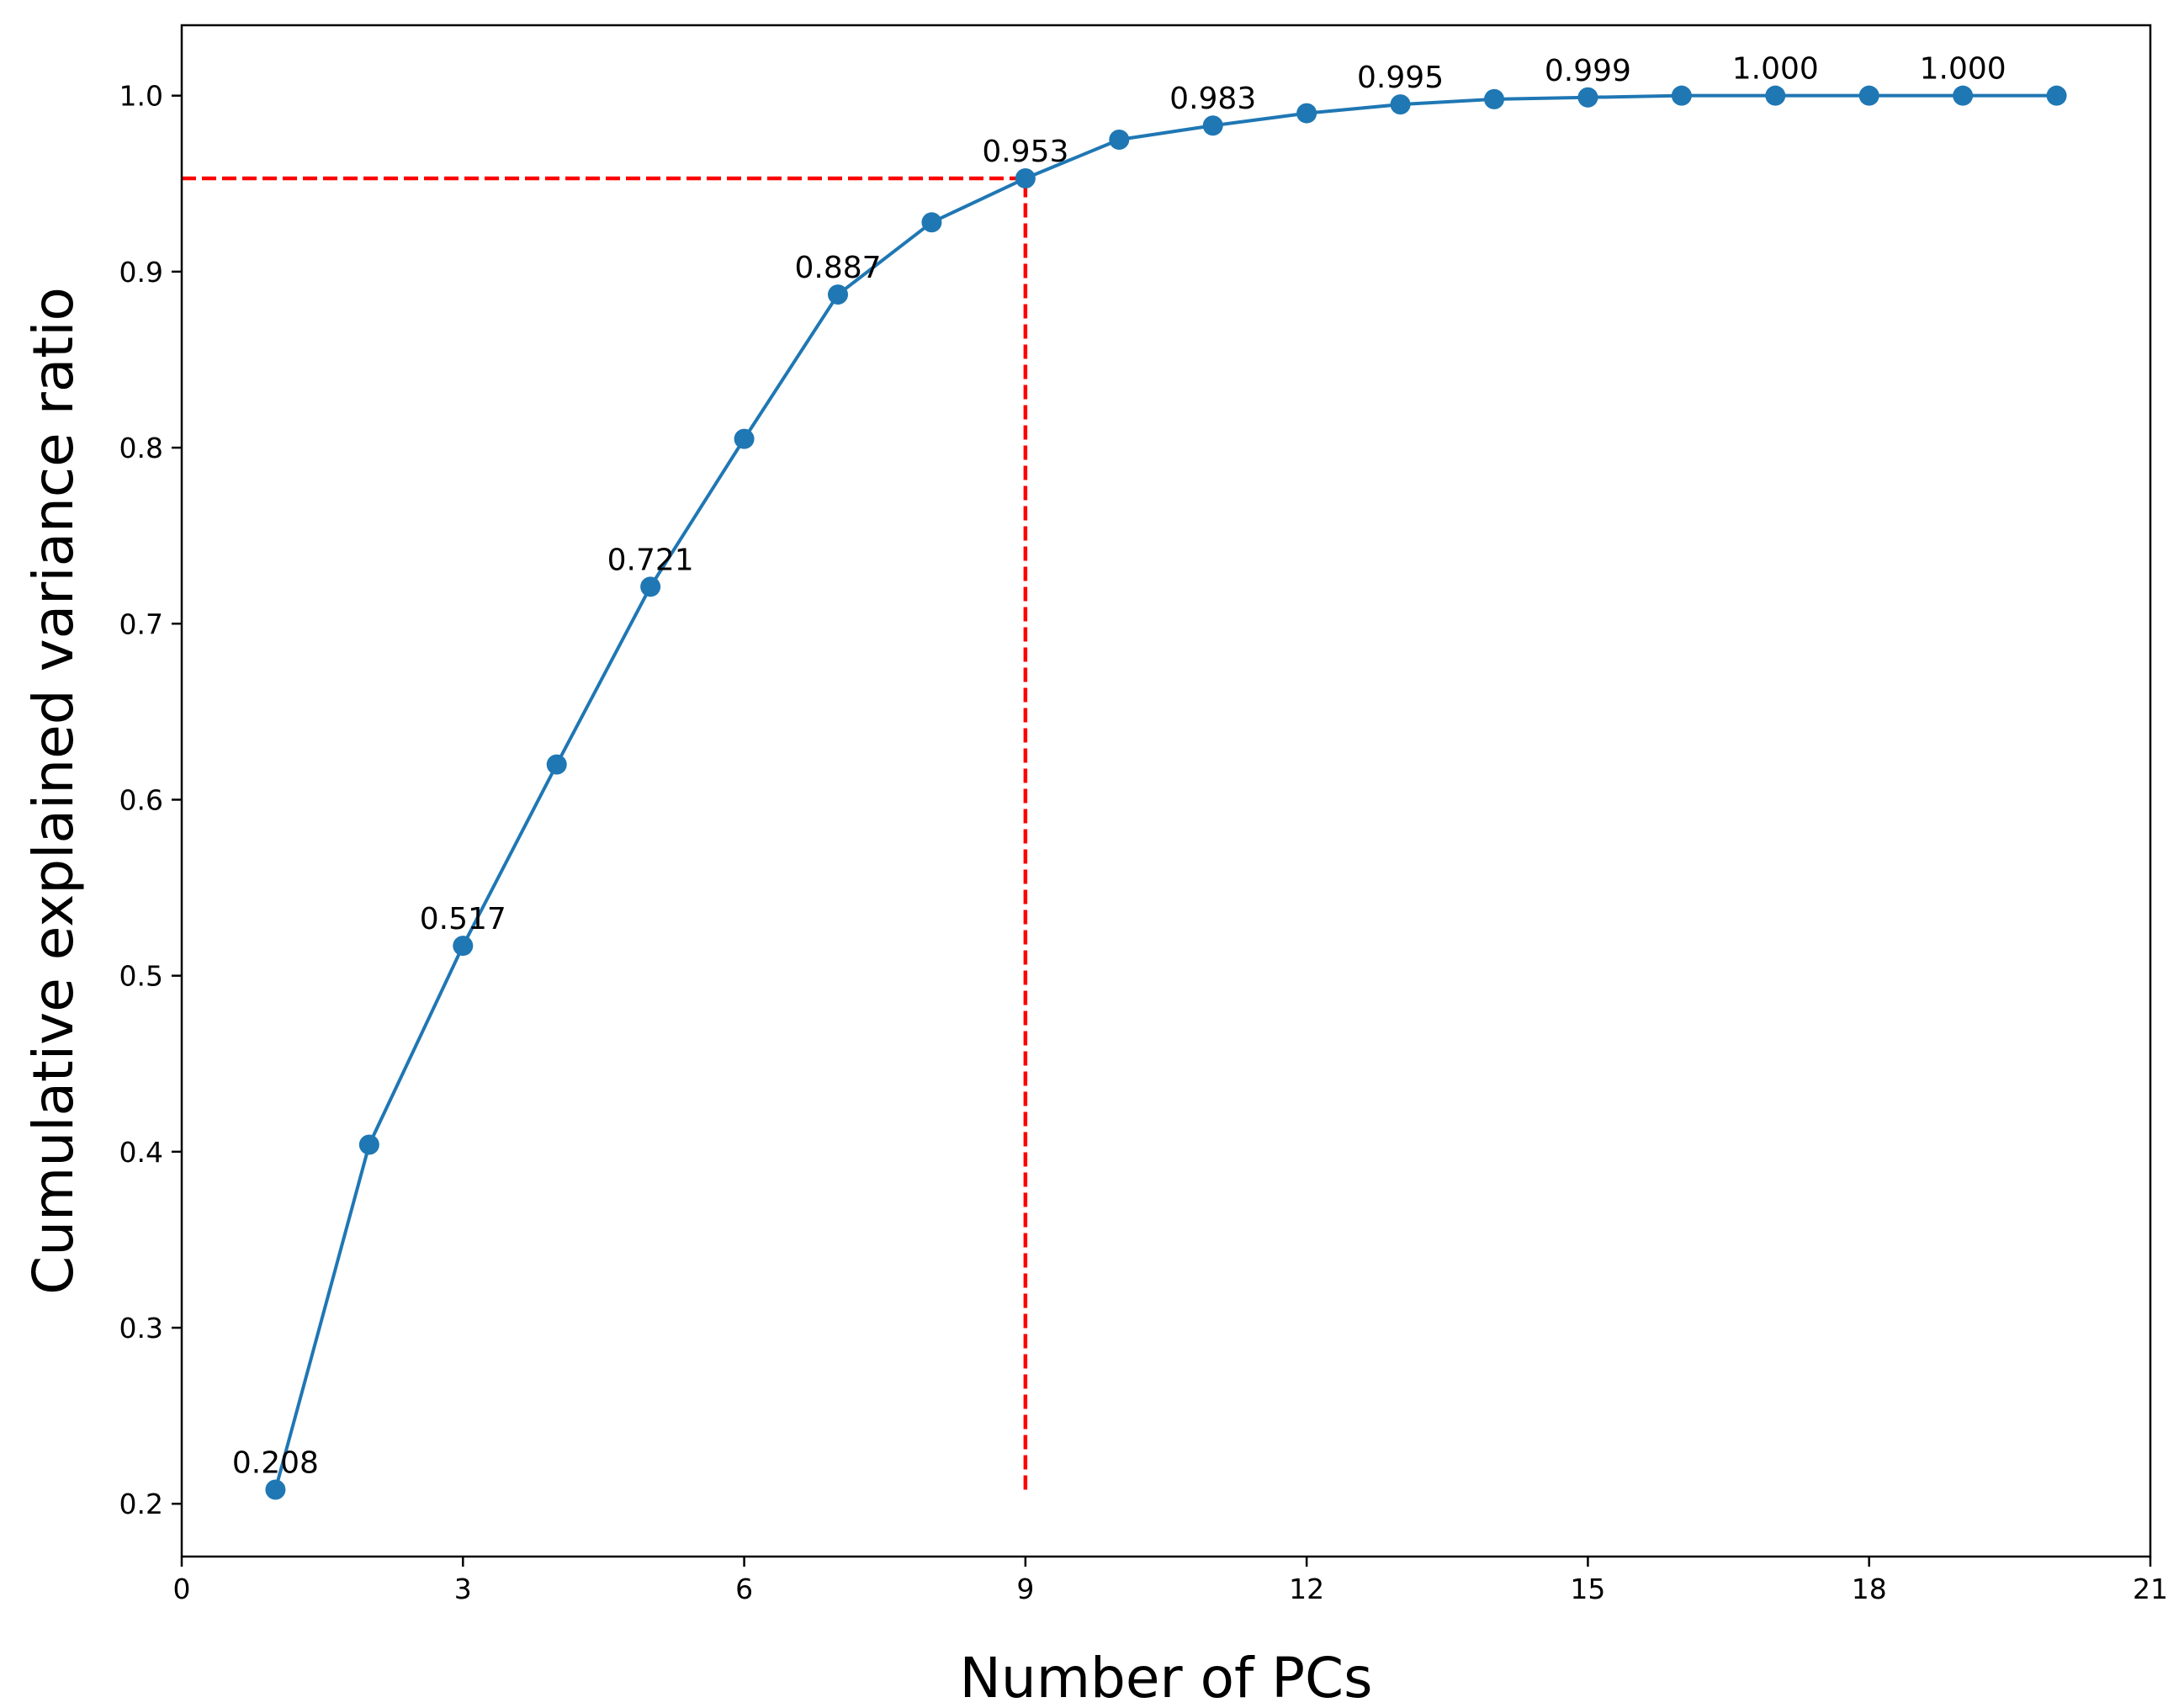 The image size is (2184, 1708). What do you see at coordinates (838, 268) in the screenshot?
I see `data-label: 0.887` at bounding box center [838, 268].